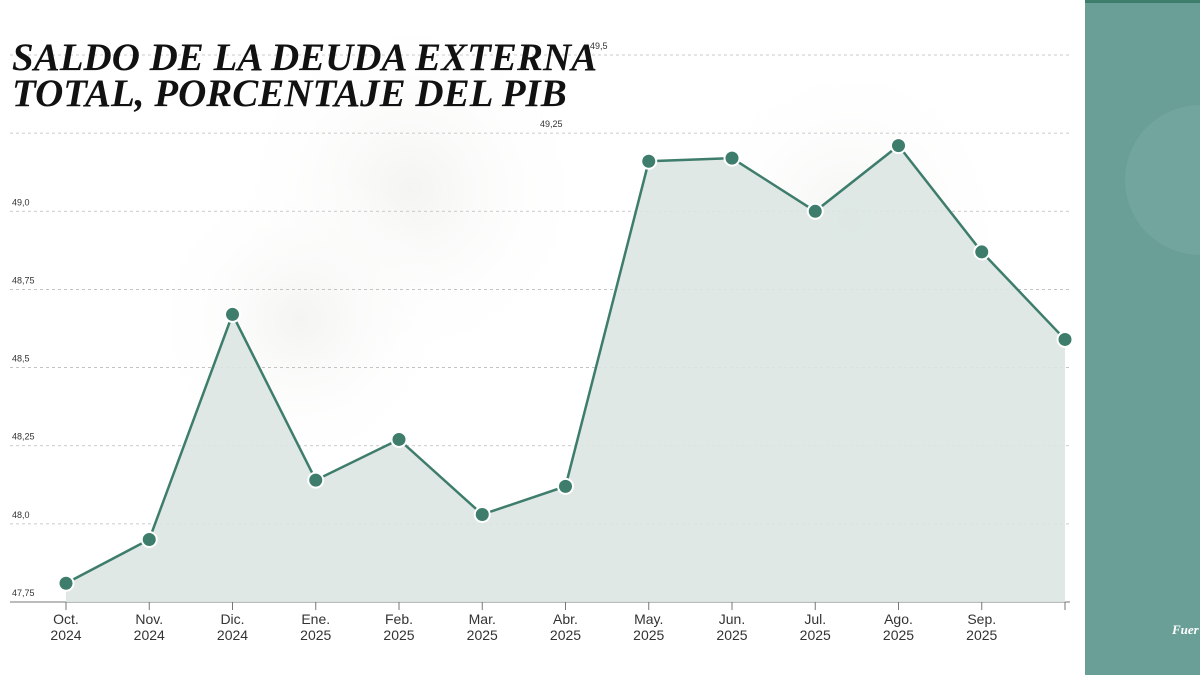 Image resolution: width=1200 pixels, height=675 pixels. I want to click on chart-title: TOTAL, PORCENTAJE DEL PIB, so click(289, 93).